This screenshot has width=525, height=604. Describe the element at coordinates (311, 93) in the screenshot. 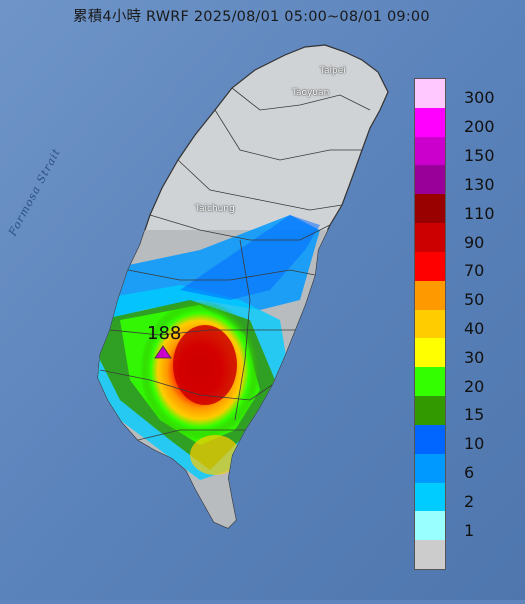

I see `place-taoyuan: Taoyuan` at that location.